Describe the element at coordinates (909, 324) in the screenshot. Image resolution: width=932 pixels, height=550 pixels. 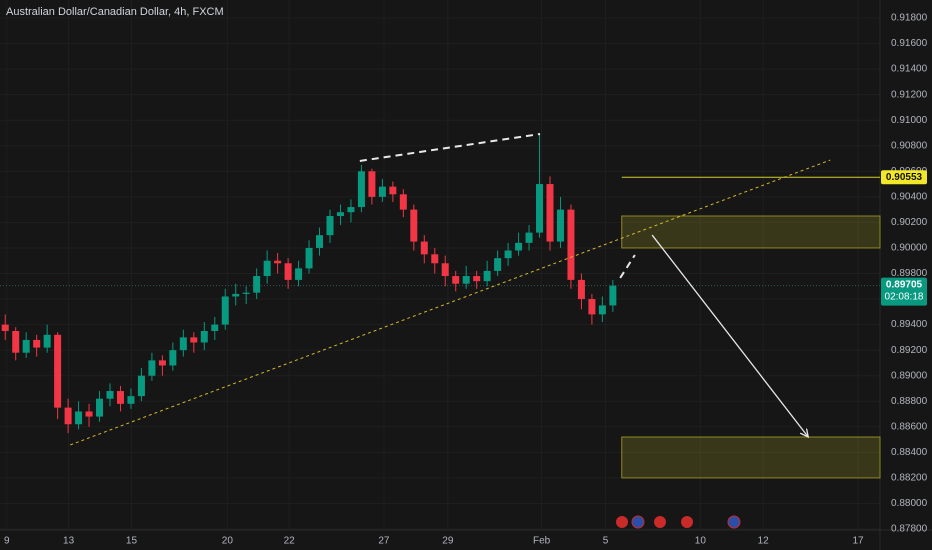
I see `y-tick-label: 0.89400` at that location.